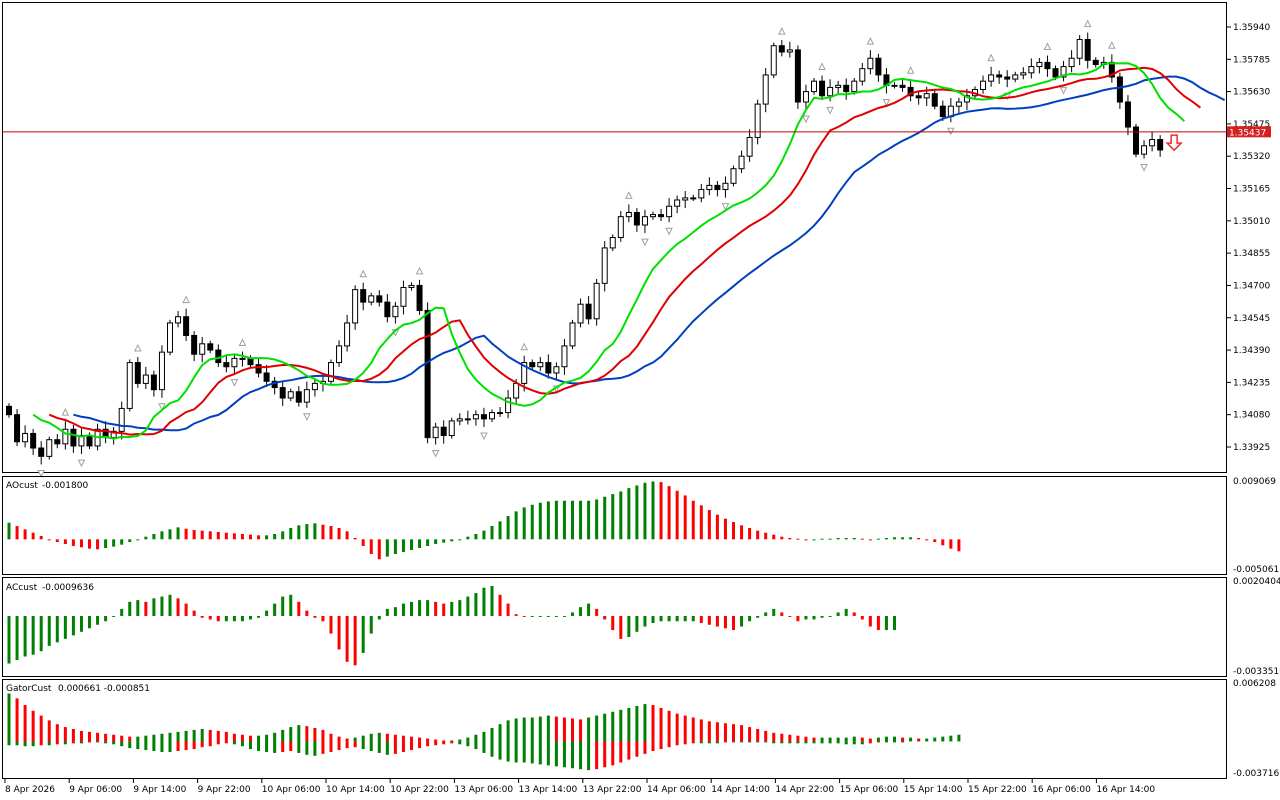 Image resolution: width=1280 pixels, height=800 pixels. Describe the element at coordinates (104, 689) in the screenshot. I see `gator-value: 0.000661 -0.000851` at that location.